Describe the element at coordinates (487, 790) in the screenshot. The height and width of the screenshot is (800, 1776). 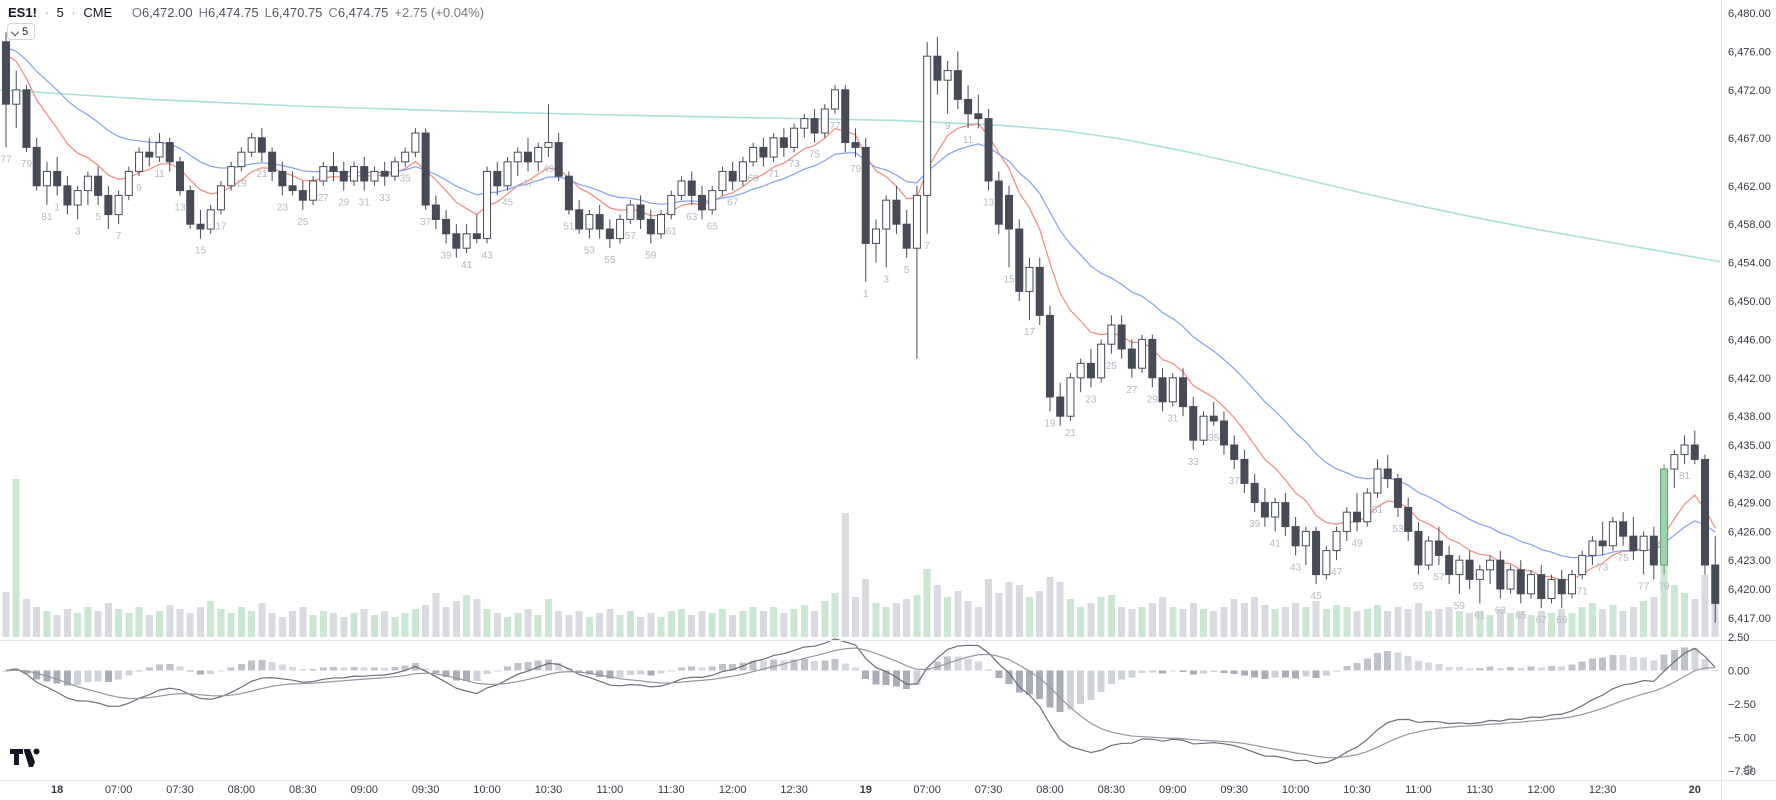
I see `svg-text: 10:00` at that location.